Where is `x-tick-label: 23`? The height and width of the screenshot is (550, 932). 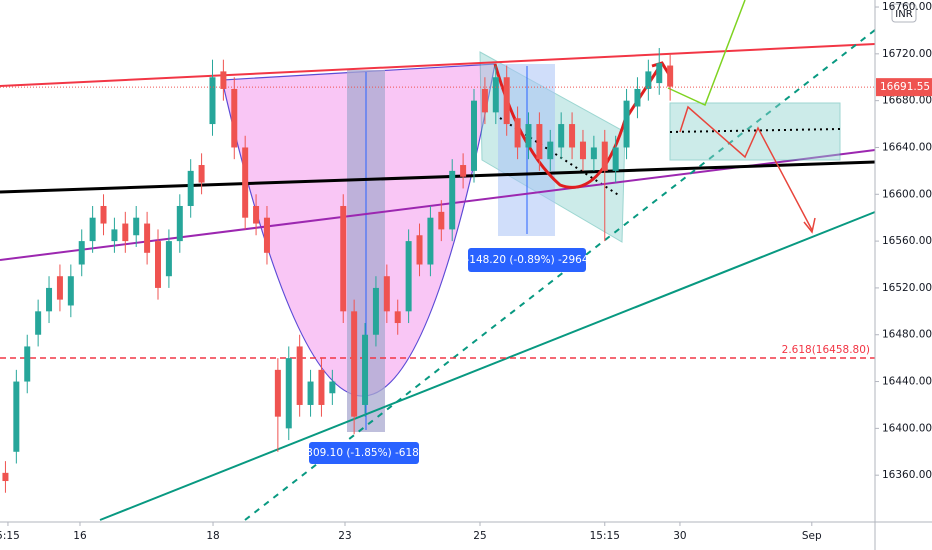
x-tick-label: 23 is located at coordinates (344, 536).